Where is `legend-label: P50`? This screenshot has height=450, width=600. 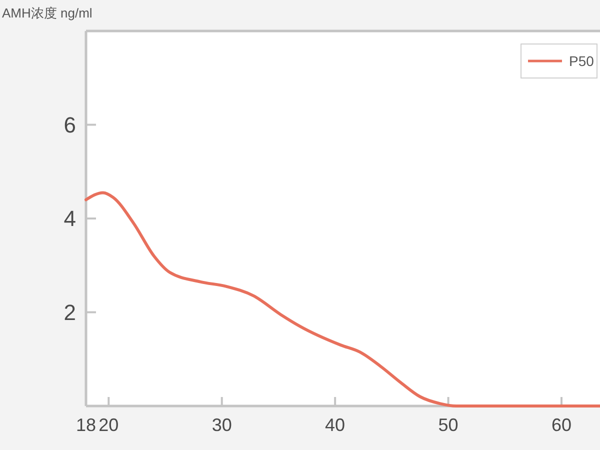
legend-label: P50 is located at coordinates (581, 61).